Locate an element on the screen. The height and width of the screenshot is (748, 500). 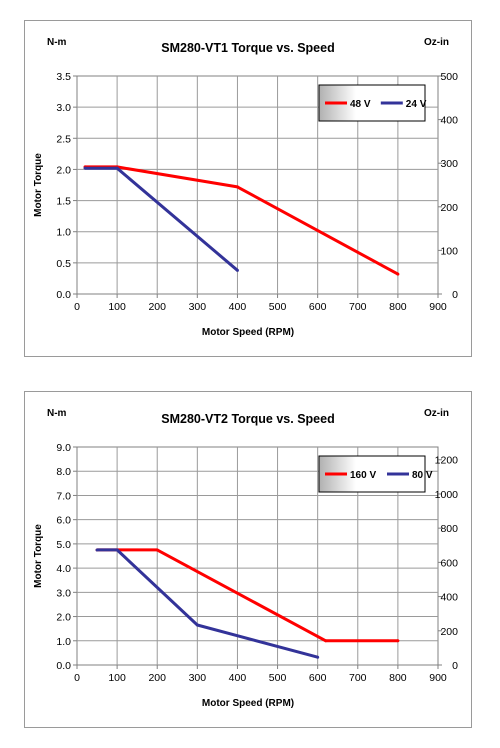
y-tick-label: 5.0 is located at coordinates (63, 545).